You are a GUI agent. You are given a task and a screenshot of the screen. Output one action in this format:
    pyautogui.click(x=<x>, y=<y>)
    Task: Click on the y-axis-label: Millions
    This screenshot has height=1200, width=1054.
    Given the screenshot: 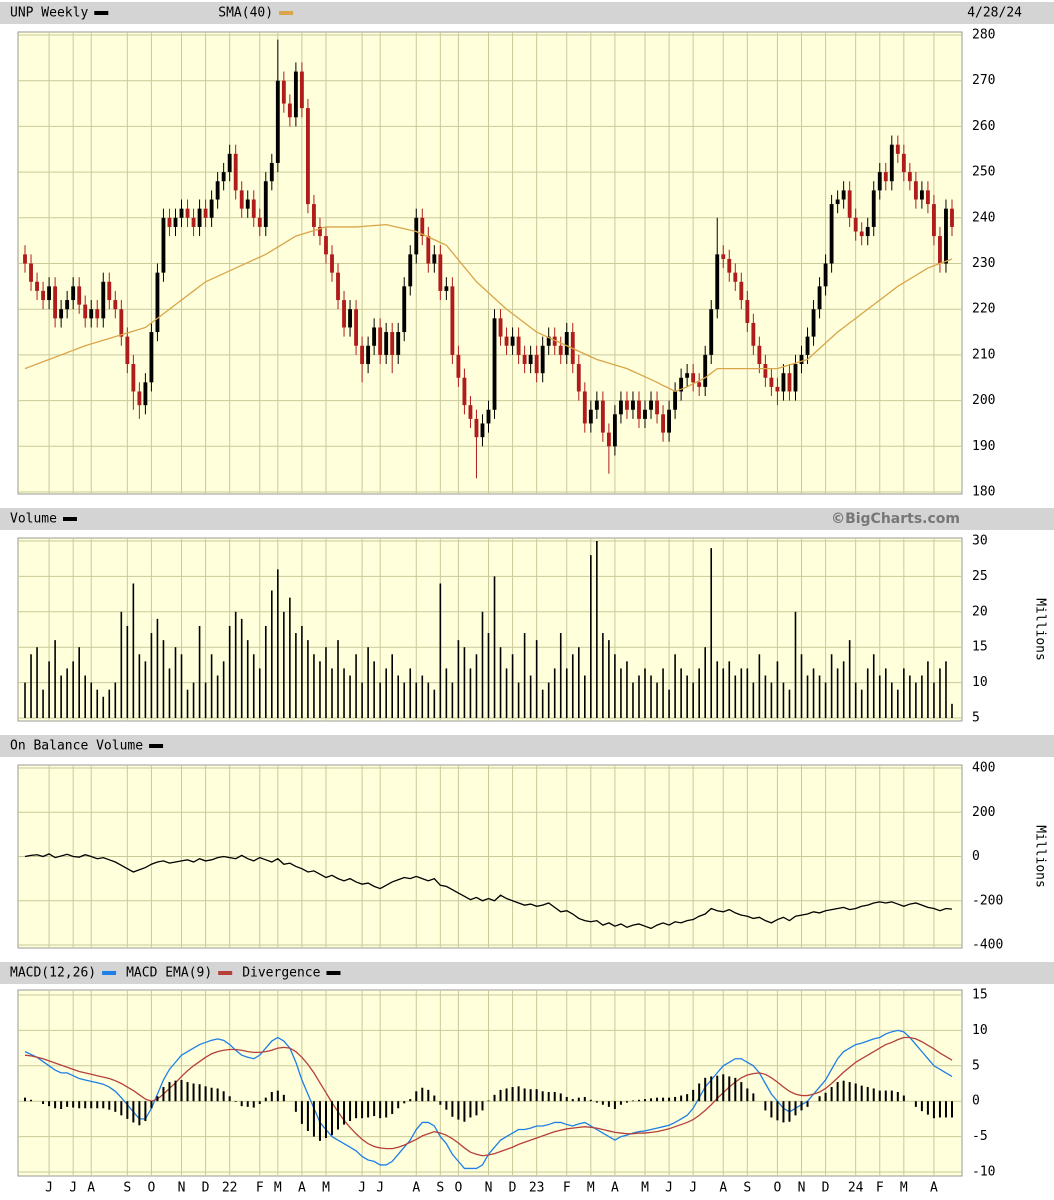 What is the action you would take?
    pyautogui.click(x=1040, y=629)
    